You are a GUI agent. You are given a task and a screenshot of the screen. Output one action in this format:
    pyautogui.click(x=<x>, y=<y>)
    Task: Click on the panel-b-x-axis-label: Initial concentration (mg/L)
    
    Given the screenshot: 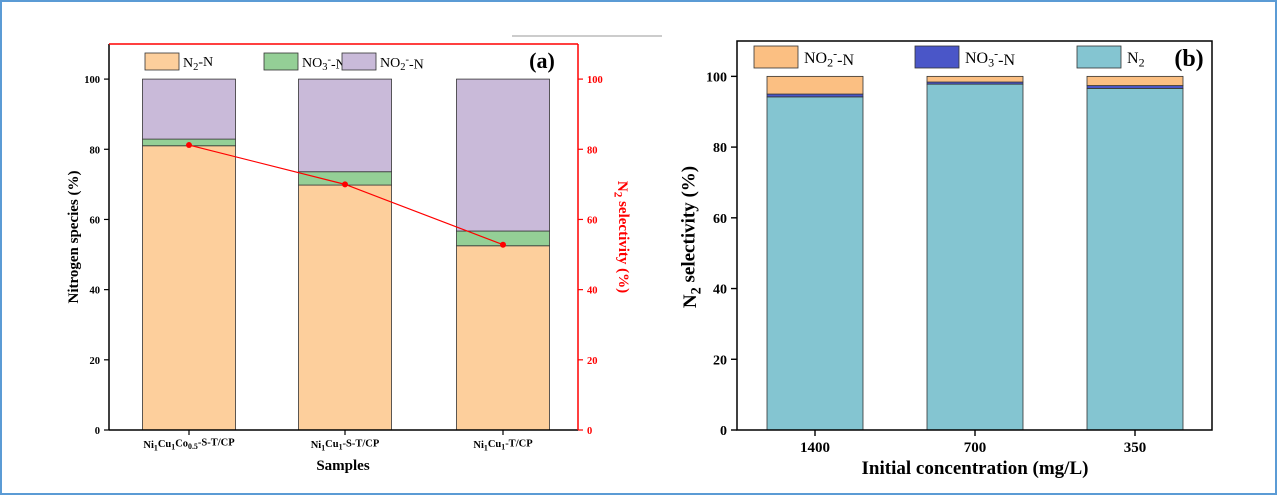 What is the action you would take?
    pyautogui.click(x=975, y=468)
    